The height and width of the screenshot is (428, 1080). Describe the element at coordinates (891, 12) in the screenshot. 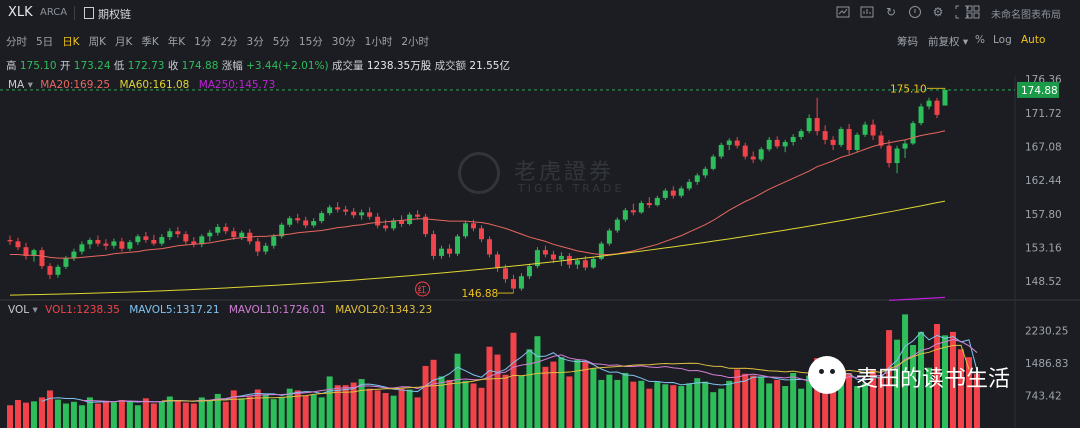

I see `replay-icon: ↻` at that location.